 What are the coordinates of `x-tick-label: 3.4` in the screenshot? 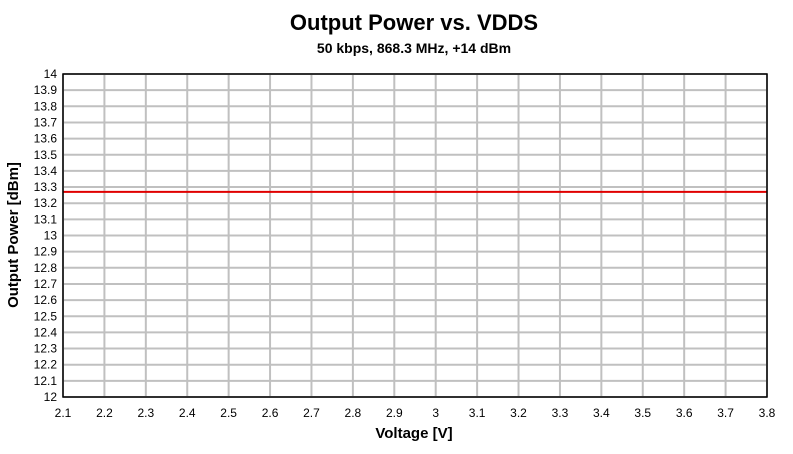 It's located at (601, 413).